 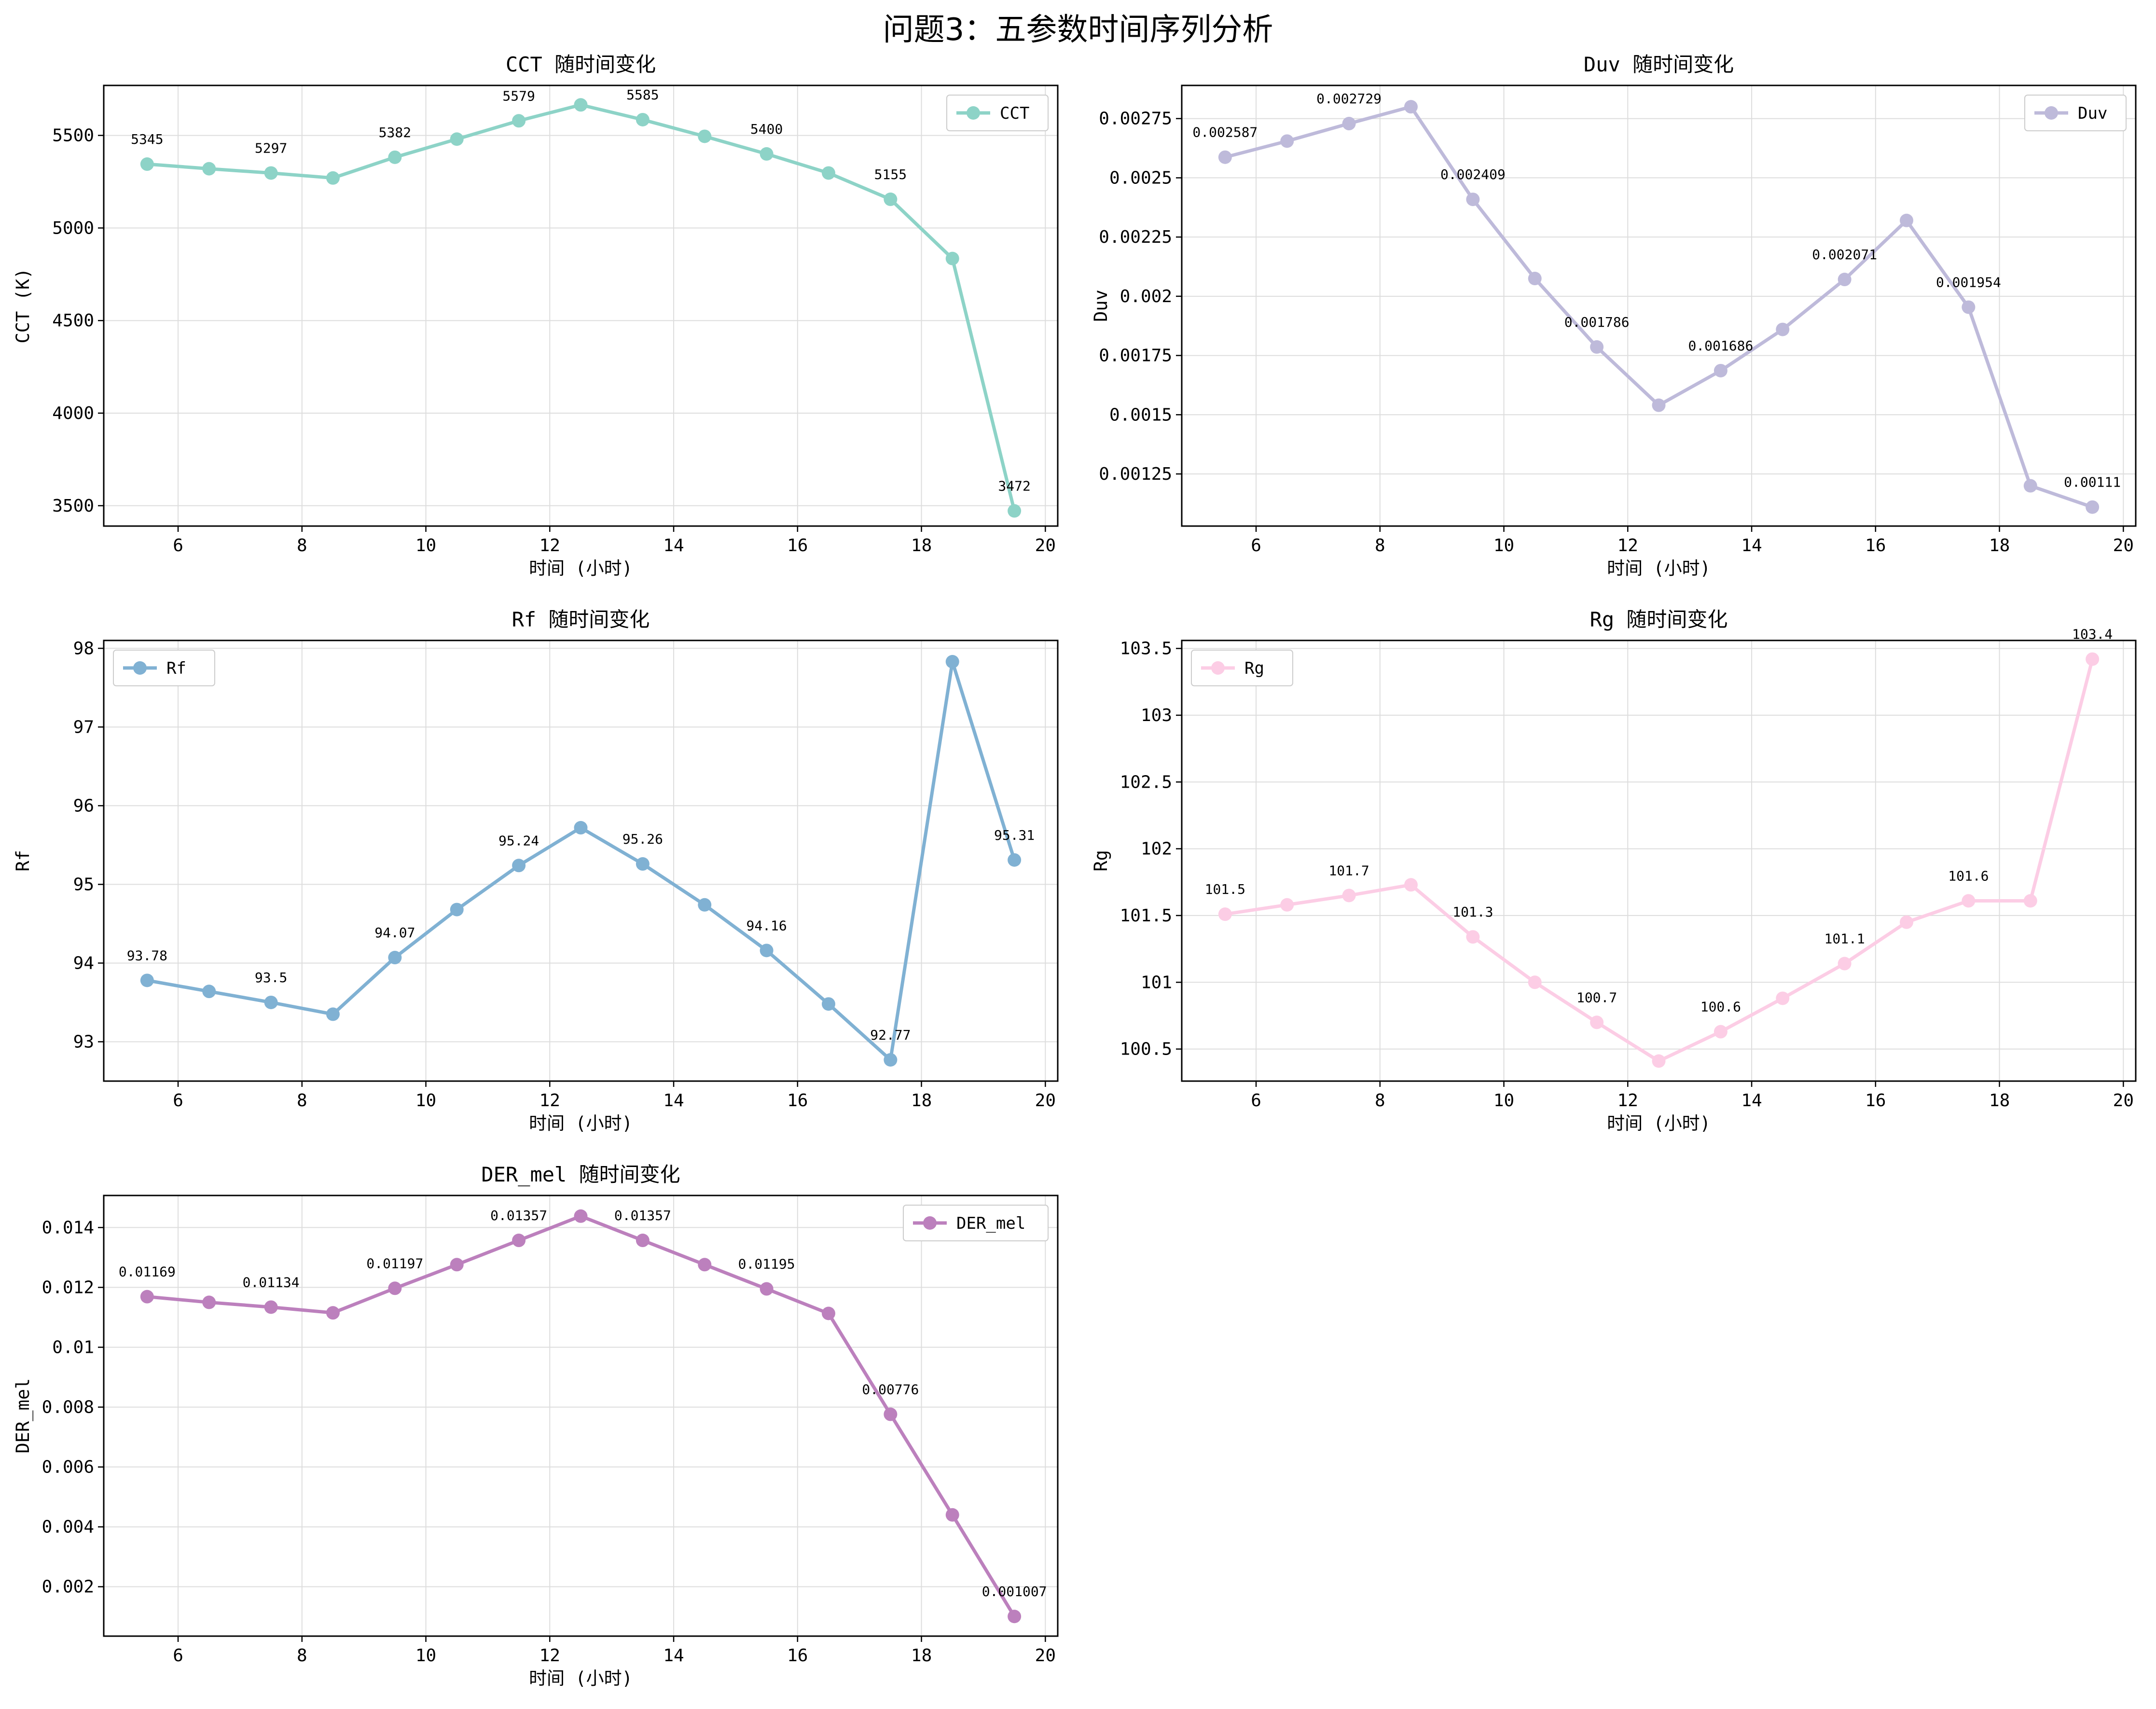 What do you see at coordinates (68, 1227) in the screenshot?
I see `y-tick-label: 0.014` at bounding box center [68, 1227].